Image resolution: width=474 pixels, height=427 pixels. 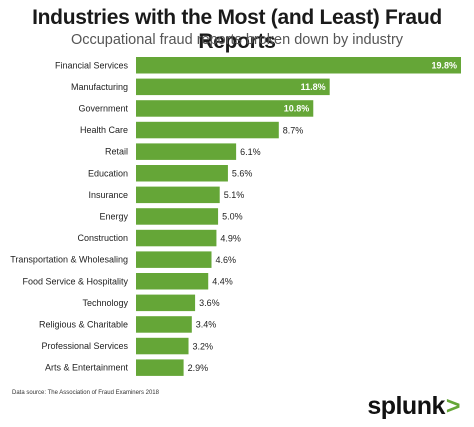 I want to click on category-label: Food Service & Hospitality, so click(x=75, y=281).